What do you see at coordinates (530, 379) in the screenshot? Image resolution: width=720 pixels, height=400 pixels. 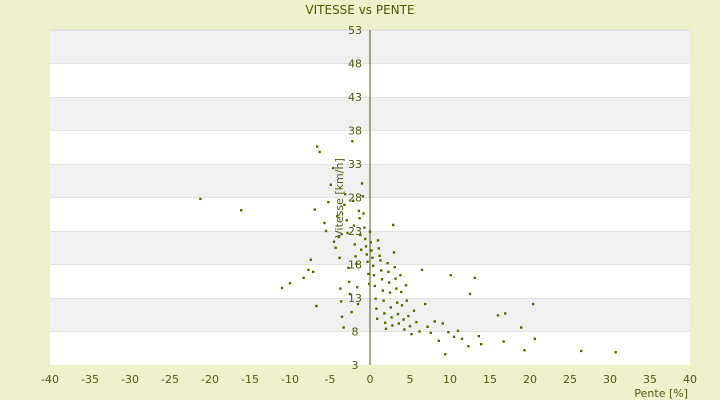 I see `x-tick-label: 20` at bounding box center [530, 379].